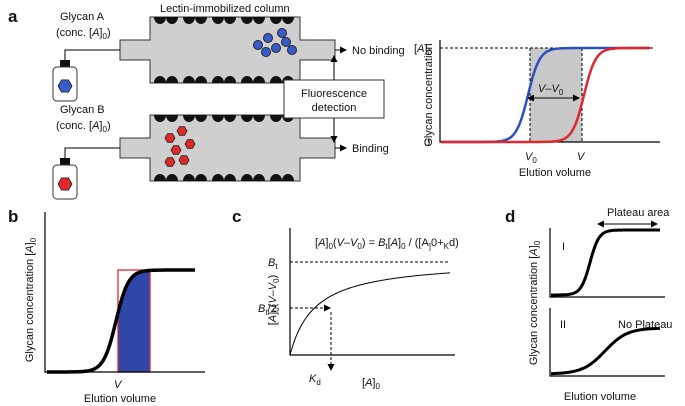 This screenshot has width=685, height=406. I want to click on filled-area, so click(134, 321).